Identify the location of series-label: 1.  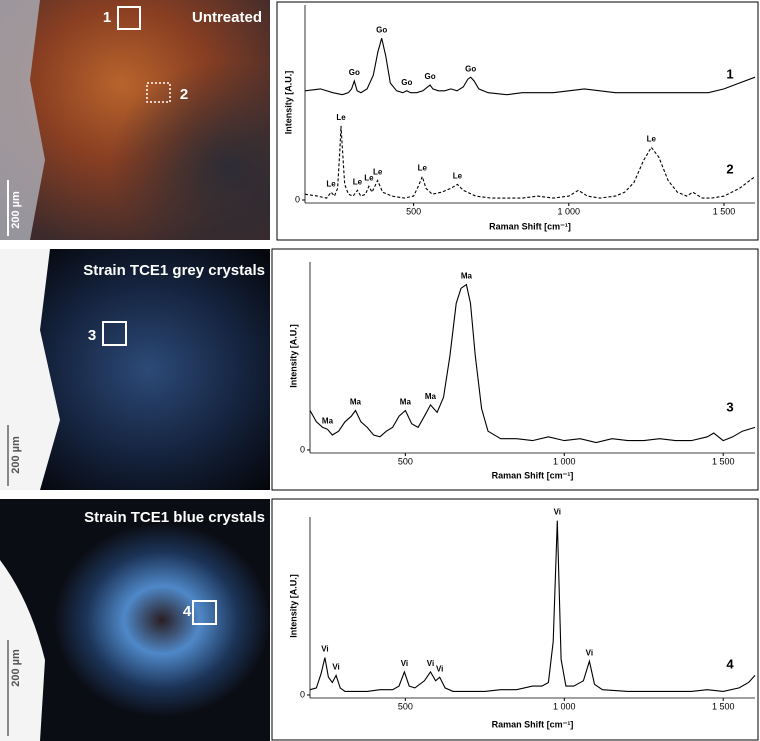
(729, 73).